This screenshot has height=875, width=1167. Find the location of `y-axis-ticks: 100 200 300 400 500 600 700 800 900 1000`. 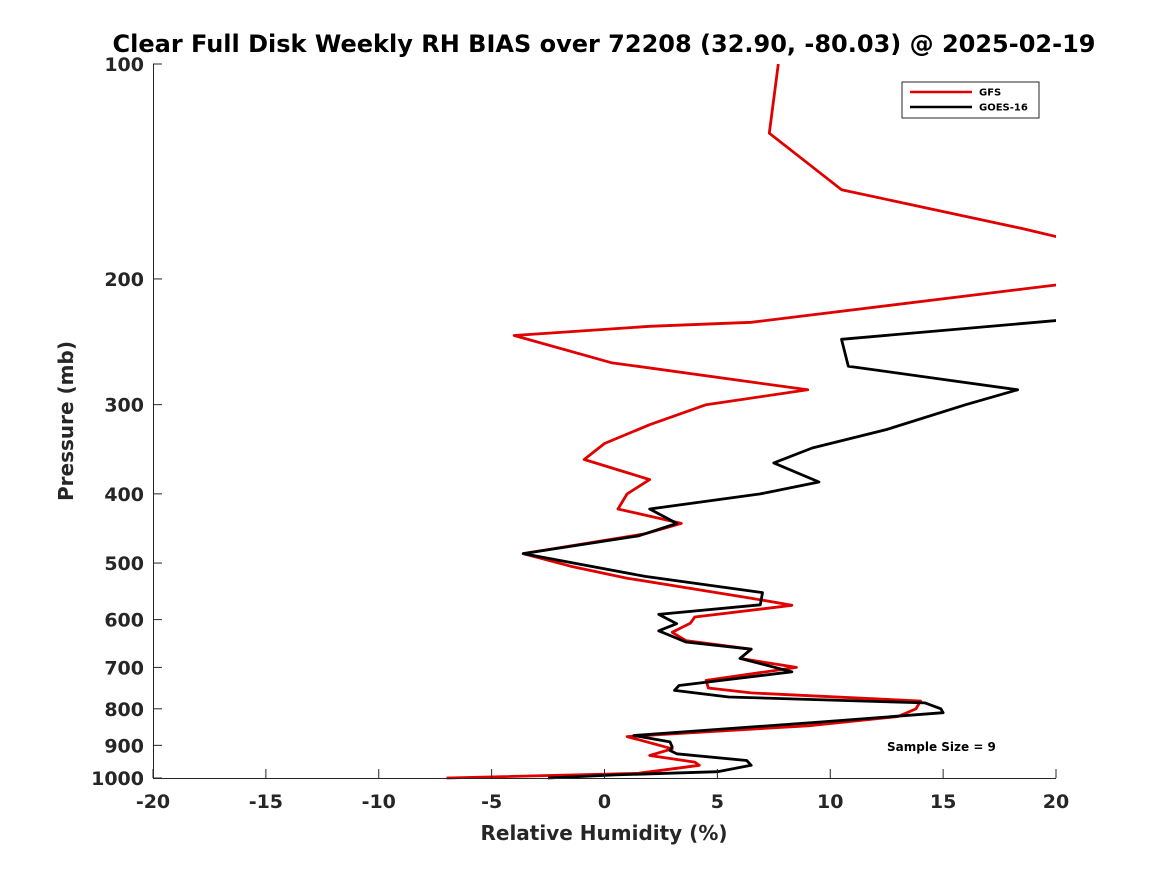

y-axis-ticks: 100 200 300 400 500 600 700 800 900 1000 is located at coordinates (126, 422).